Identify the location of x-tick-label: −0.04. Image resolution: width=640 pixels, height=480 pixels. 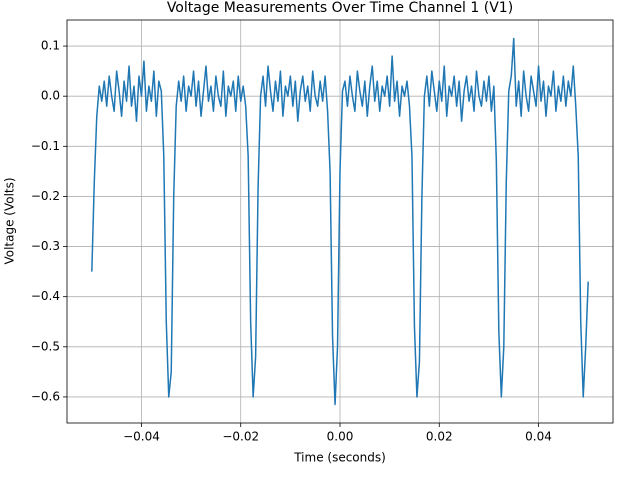
(141, 437).